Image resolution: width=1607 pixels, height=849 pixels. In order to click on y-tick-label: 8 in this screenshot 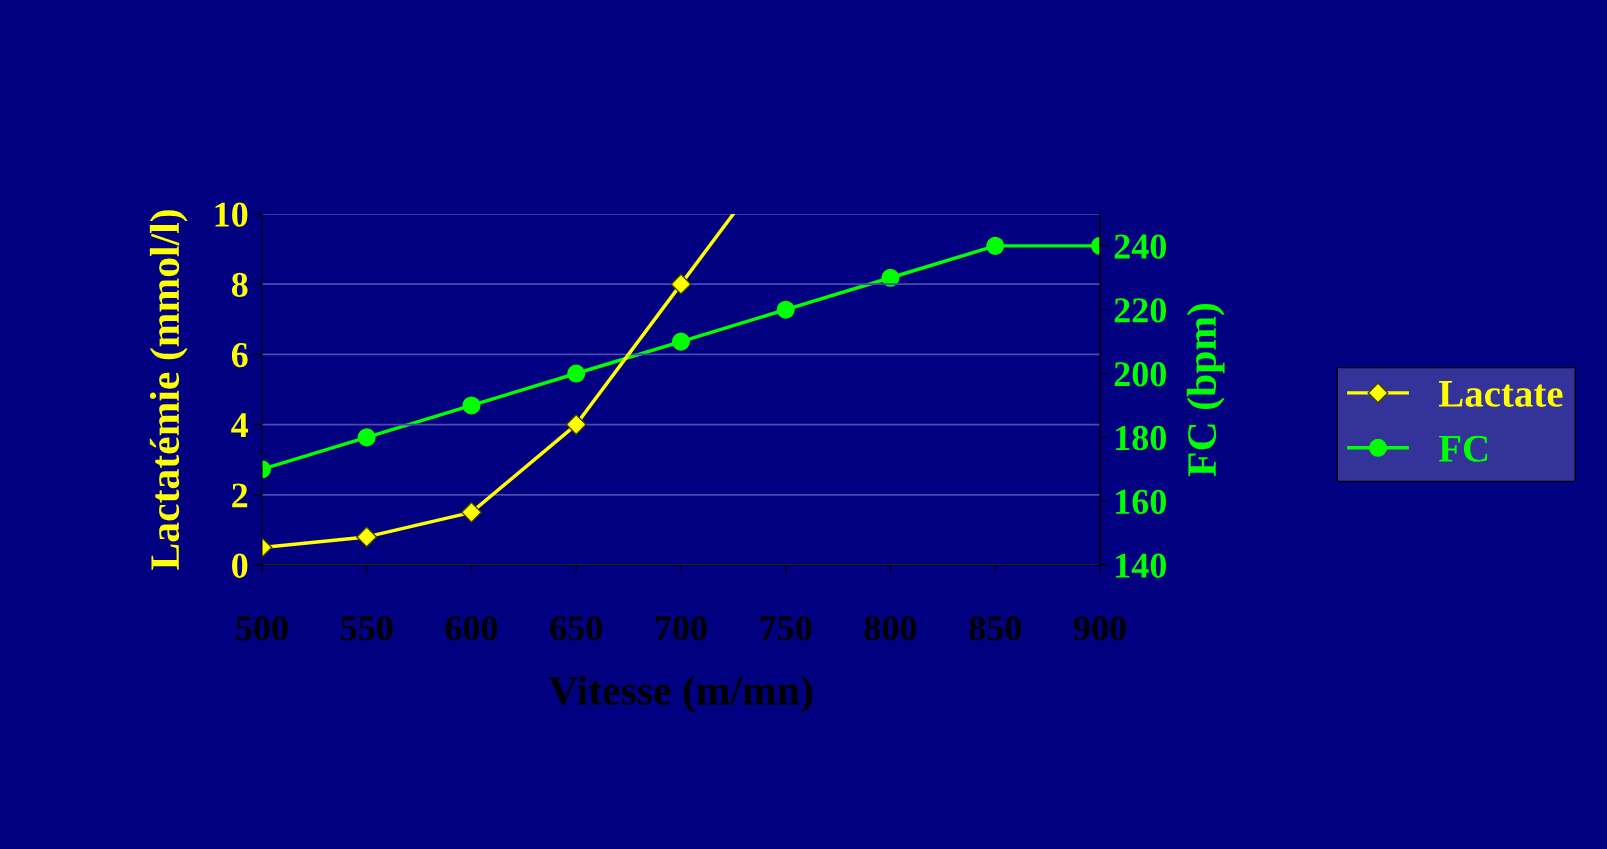, I will do `click(239, 285)`.